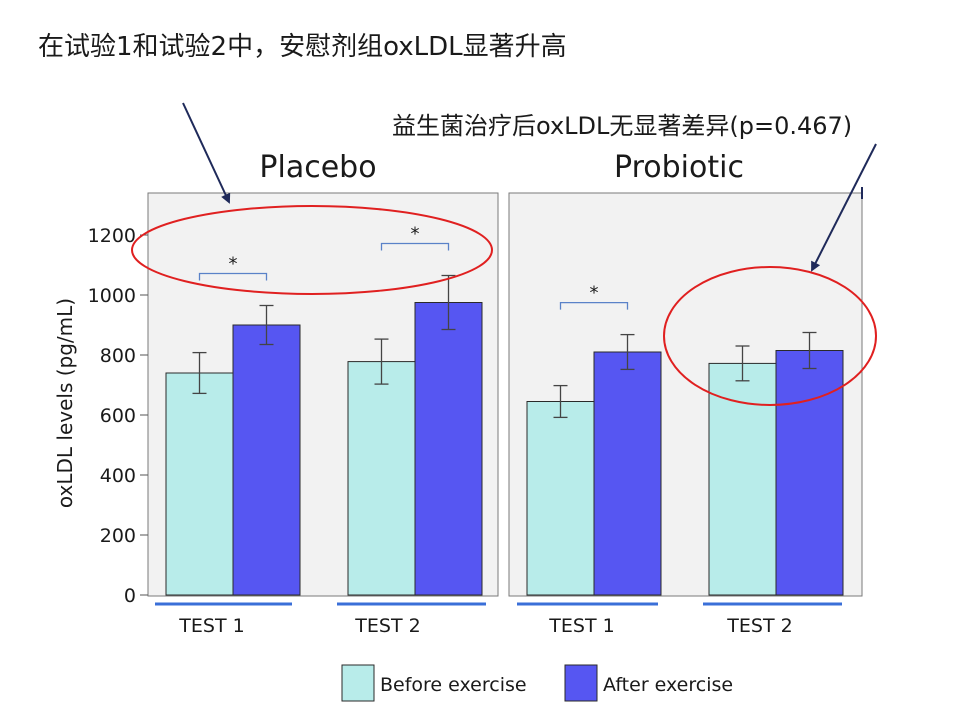 This screenshot has height=718, width=967. Describe the element at coordinates (581, 683) in the screenshot. I see `legend-swatch-after` at that location.